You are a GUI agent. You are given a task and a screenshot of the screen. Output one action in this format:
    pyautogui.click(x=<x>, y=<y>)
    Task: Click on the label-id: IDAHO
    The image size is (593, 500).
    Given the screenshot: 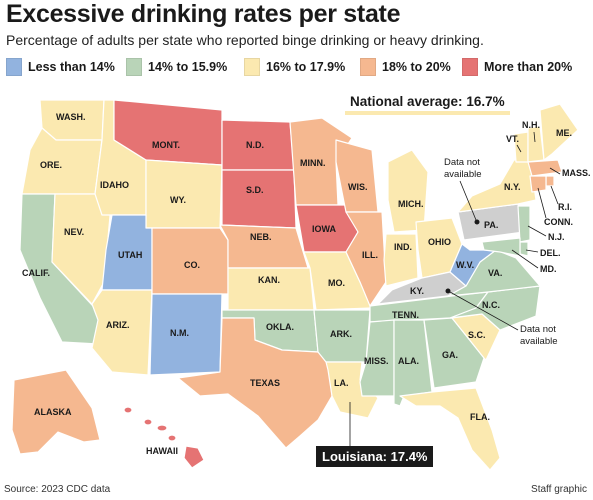 What is the action you would take?
    pyautogui.click(x=114, y=185)
    